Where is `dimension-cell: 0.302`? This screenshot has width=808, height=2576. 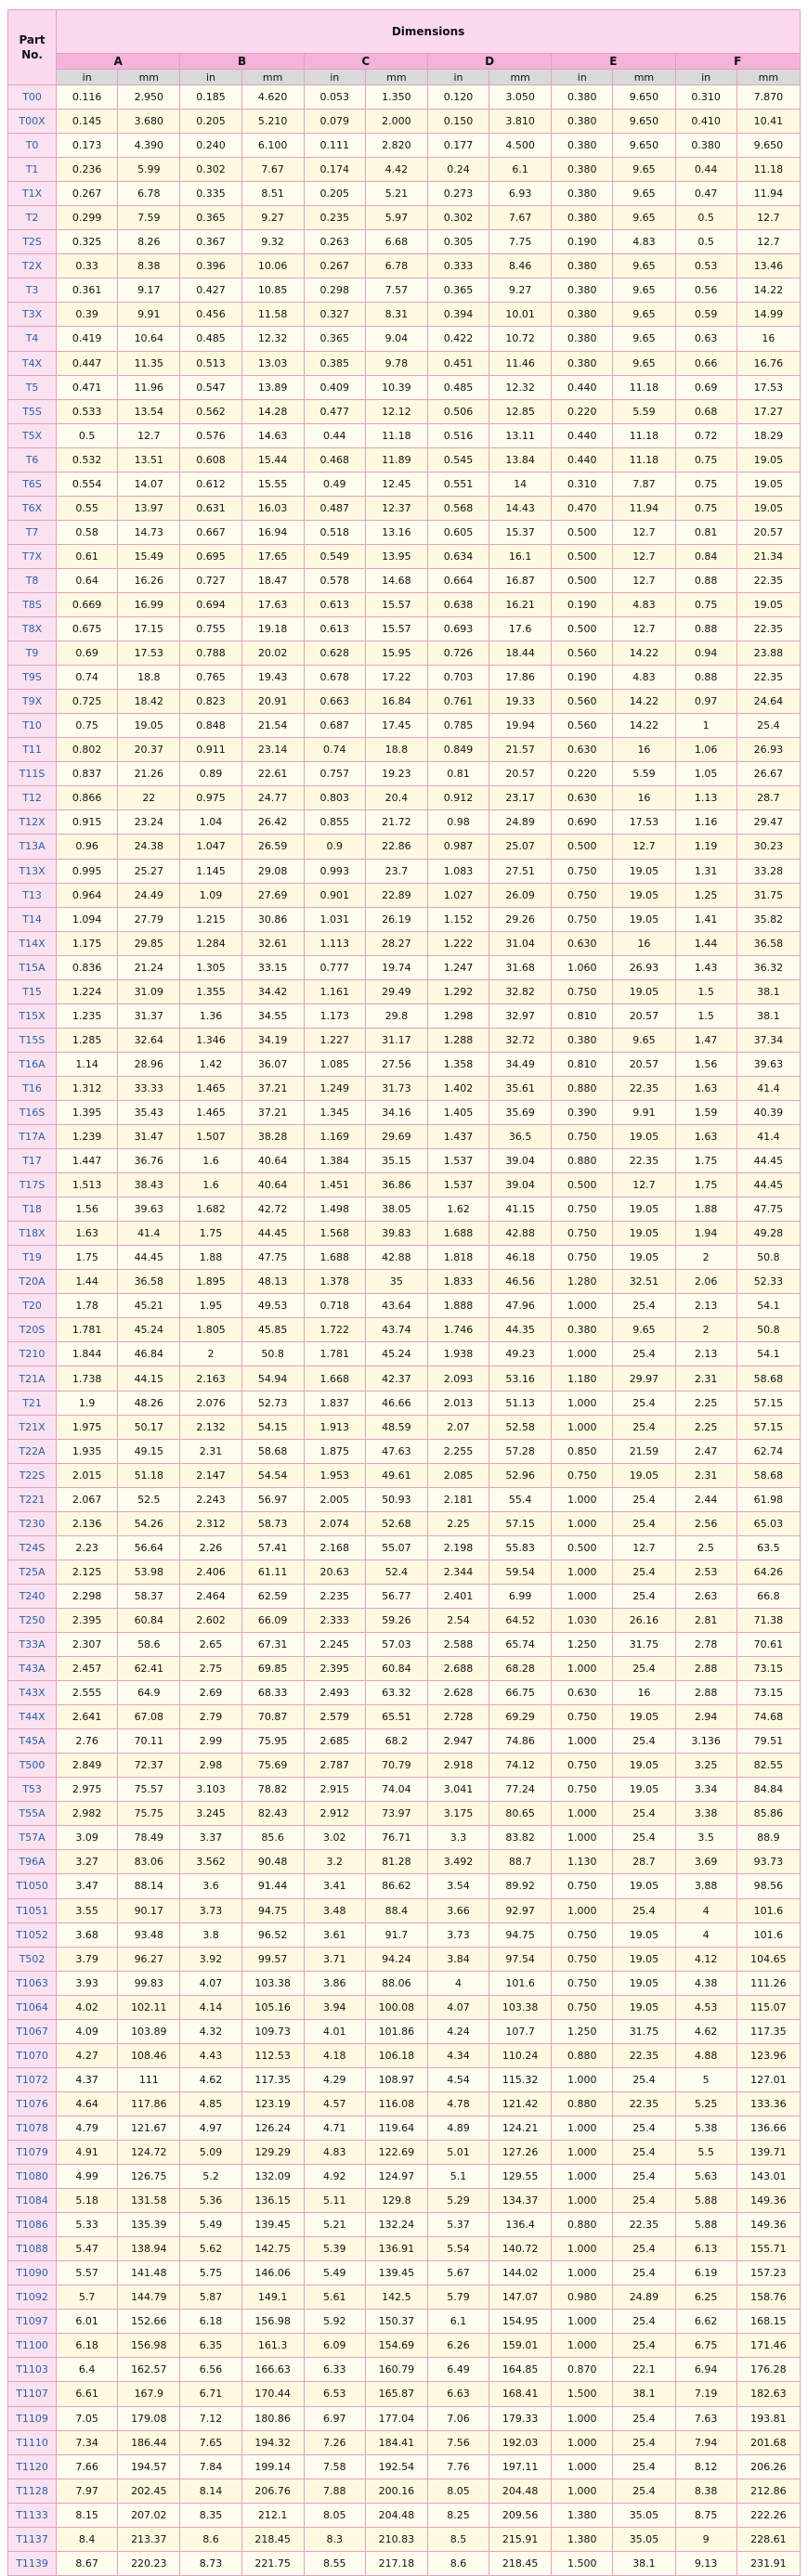 dimension-cell: 0.302 is located at coordinates (211, 170).